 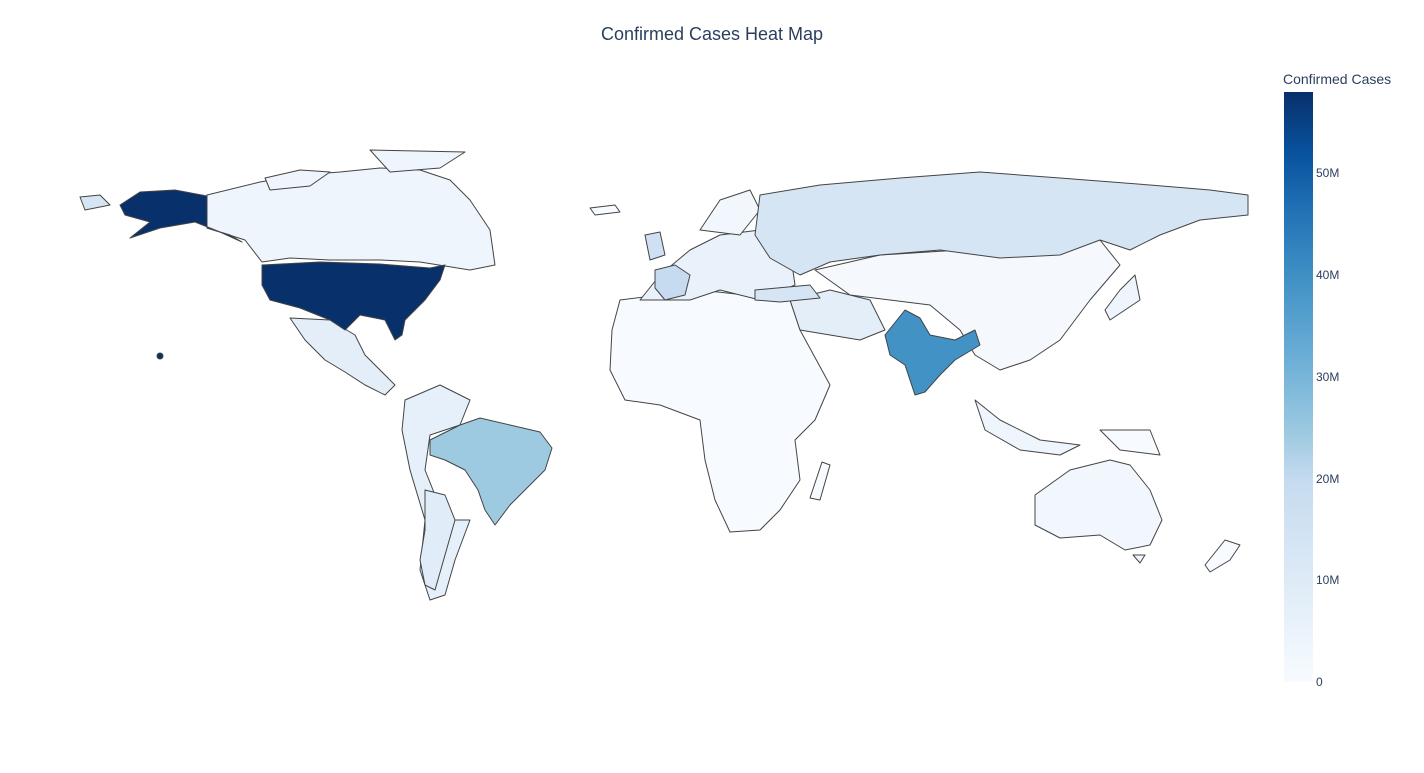 What do you see at coordinates (1139, 559) in the screenshot?
I see `tasmania` at bounding box center [1139, 559].